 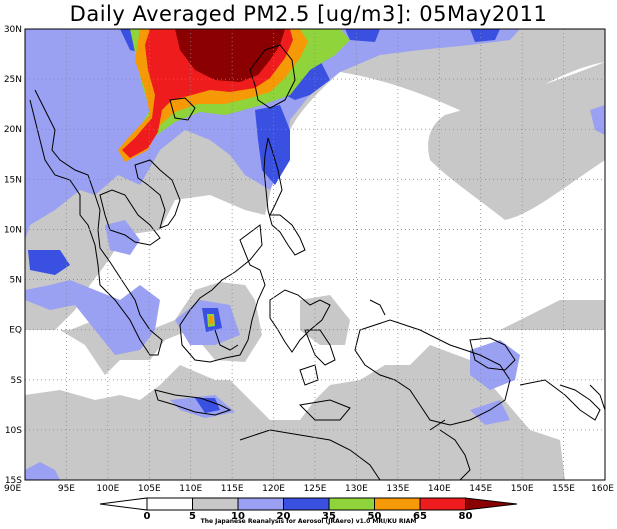 What do you see at coordinates (13, 481) in the screenshot?
I see `lat-label: 15S` at bounding box center [13, 481].